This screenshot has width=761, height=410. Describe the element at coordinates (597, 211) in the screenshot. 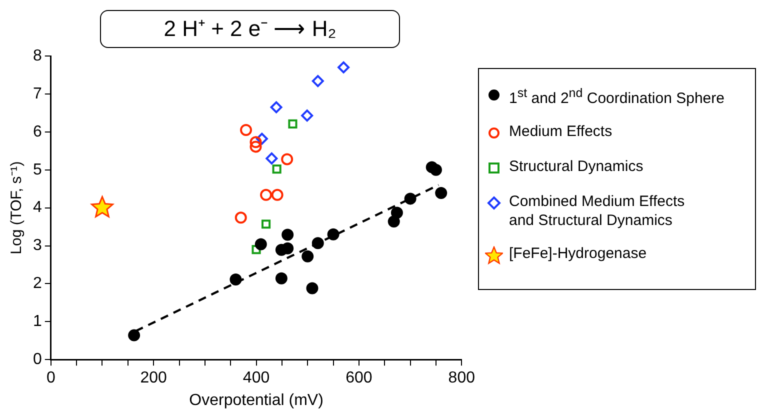

I see `legend-label: Combined Medium Effects and Structural Dynamics` at that location.